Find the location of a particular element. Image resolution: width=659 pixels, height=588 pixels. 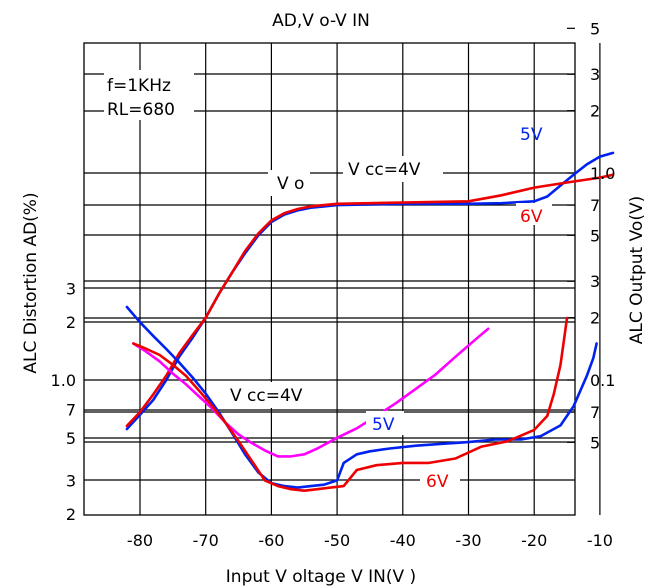

bottom-6v-label: 6V is located at coordinates (437, 482).